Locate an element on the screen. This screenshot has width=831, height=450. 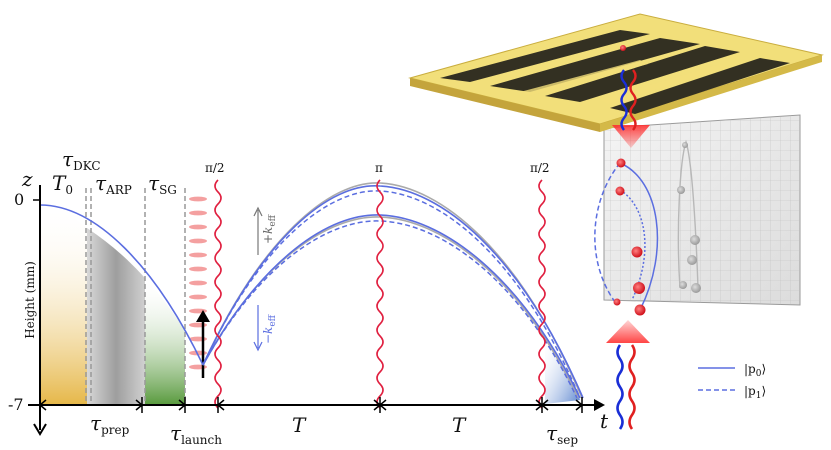
region-sg is located at coordinates (165, 341).